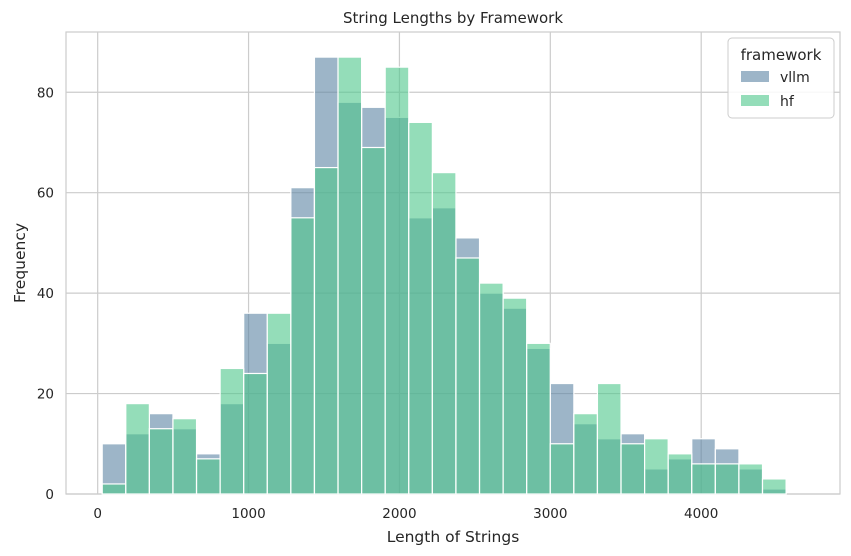 This screenshot has width=851, height=556. Describe the element at coordinates (45, 395) in the screenshot. I see `y-tick-label: 20` at that location.